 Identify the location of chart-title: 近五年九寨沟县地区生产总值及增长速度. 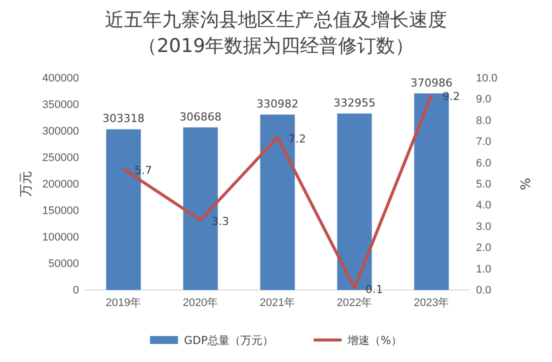
(276, 20).